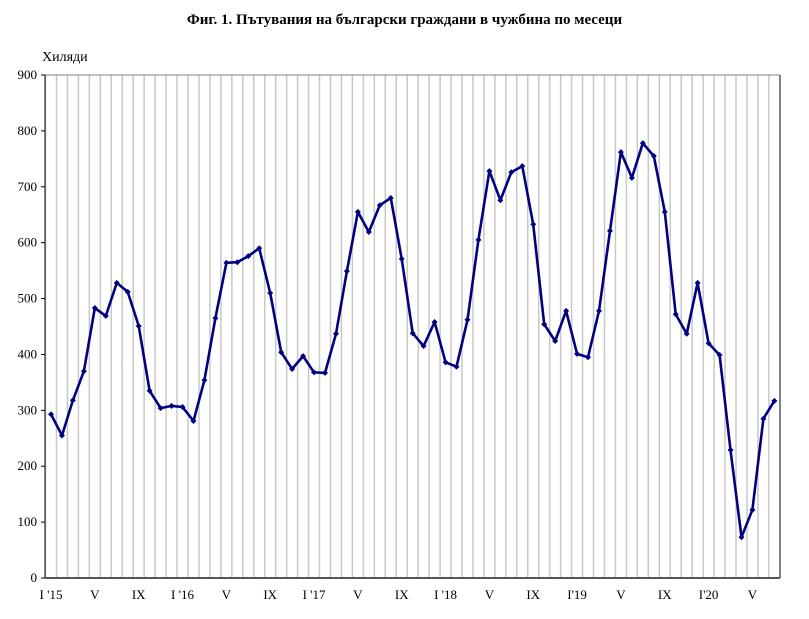 The height and width of the screenshot is (619, 809). Describe the element at coordinates (28, 74) in the screenshot. I see `y-tick-label: 900` at that location.